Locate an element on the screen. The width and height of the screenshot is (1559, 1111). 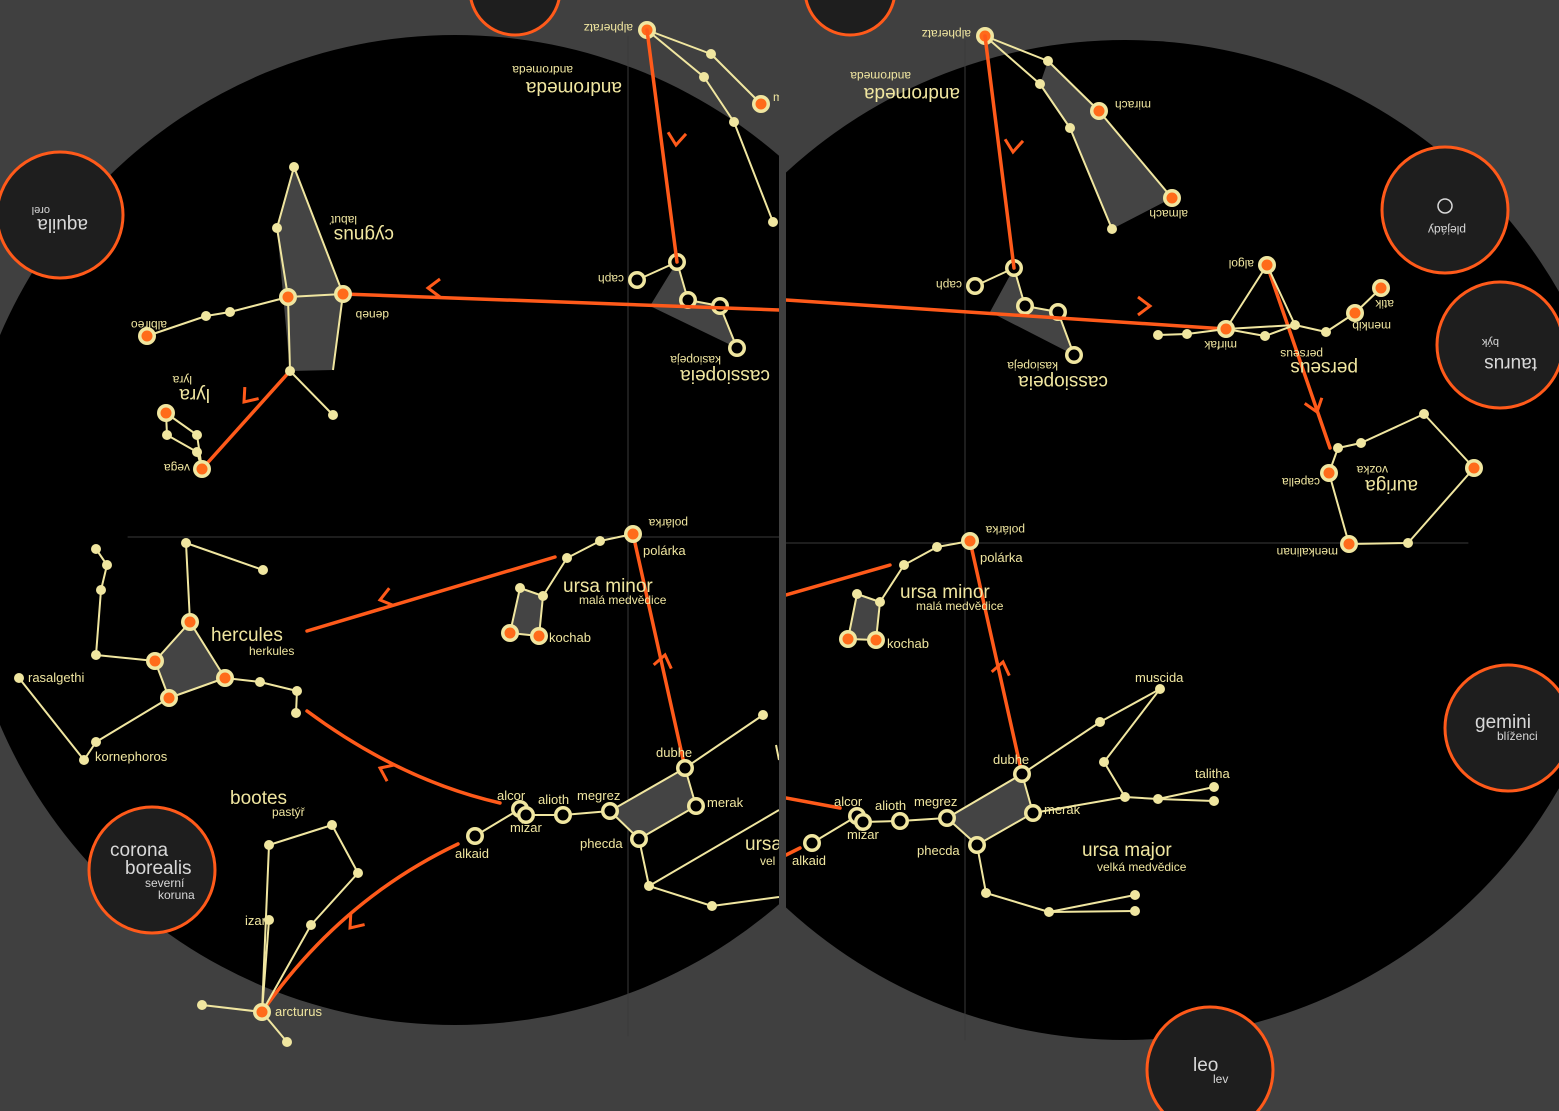
constellation-sub-ursa-major-partial: vel is located at coordinates (767, 861).